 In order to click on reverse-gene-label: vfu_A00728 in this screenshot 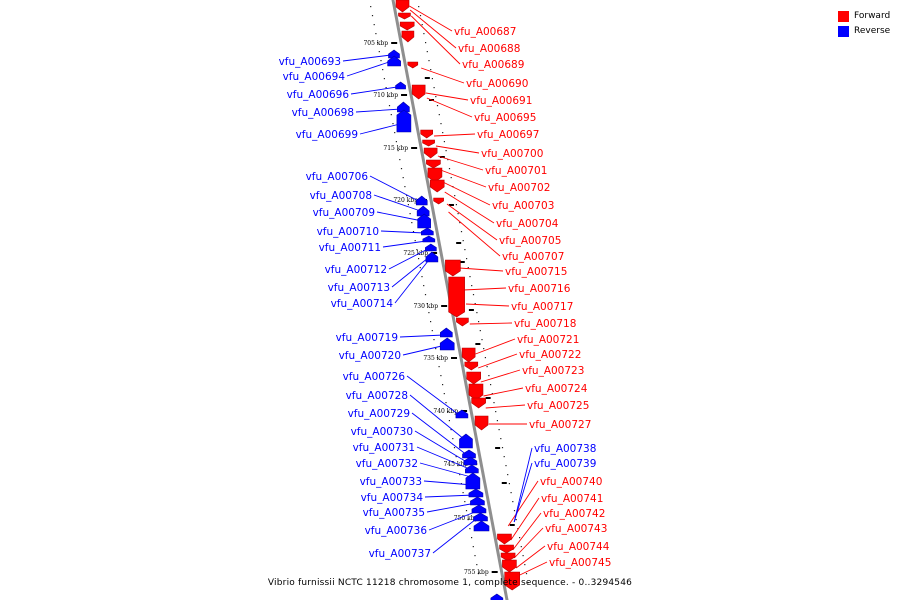, I will do `click(377, 396)`.